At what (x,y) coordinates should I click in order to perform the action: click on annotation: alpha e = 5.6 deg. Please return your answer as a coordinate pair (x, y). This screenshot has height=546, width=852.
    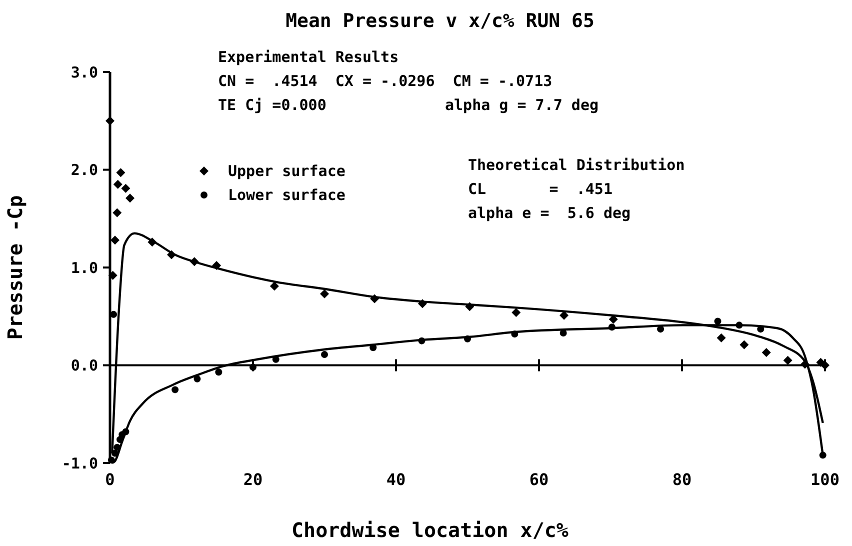
    Looking at the image, I should click on (549, 213).